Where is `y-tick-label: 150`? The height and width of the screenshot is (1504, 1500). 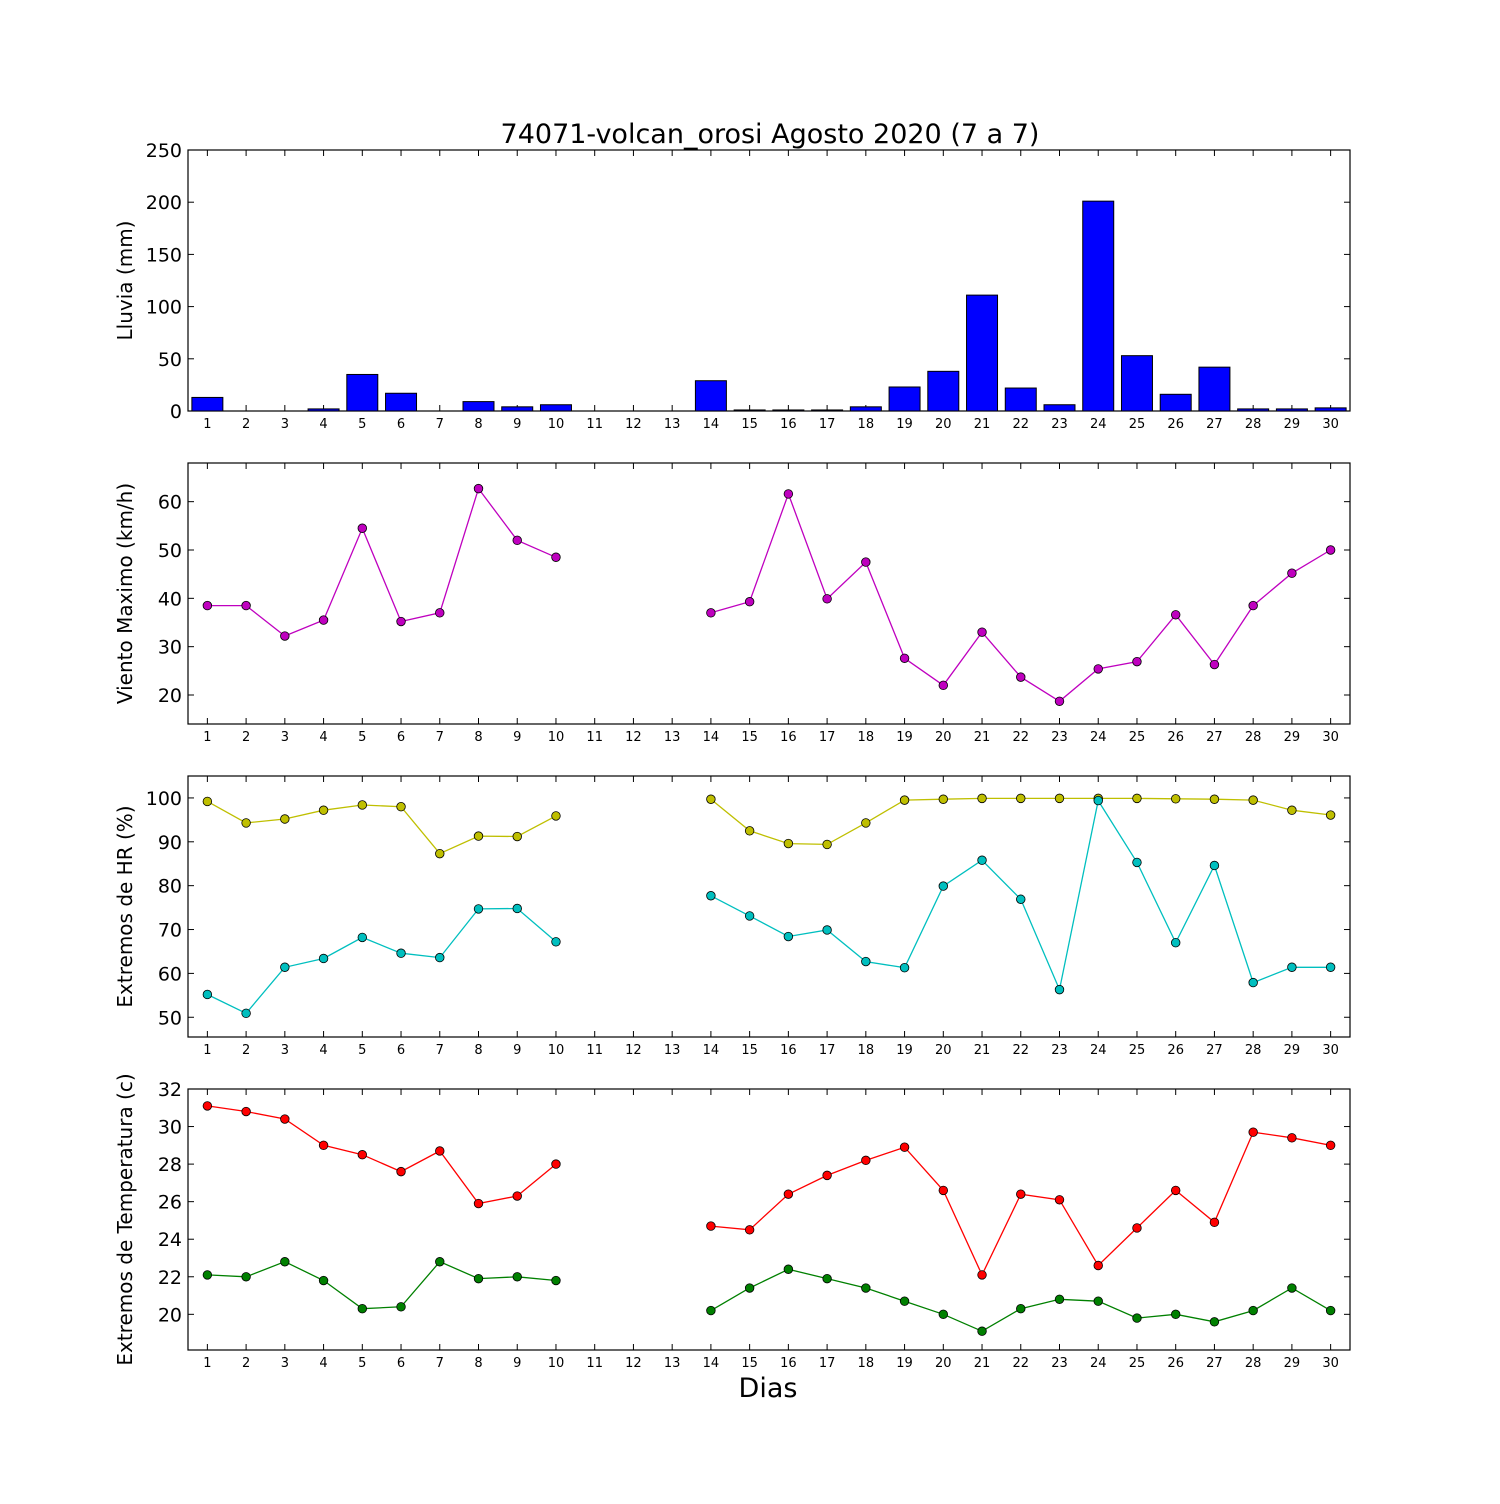 y-tick-label: 150 is located at coordinates (164, 255).